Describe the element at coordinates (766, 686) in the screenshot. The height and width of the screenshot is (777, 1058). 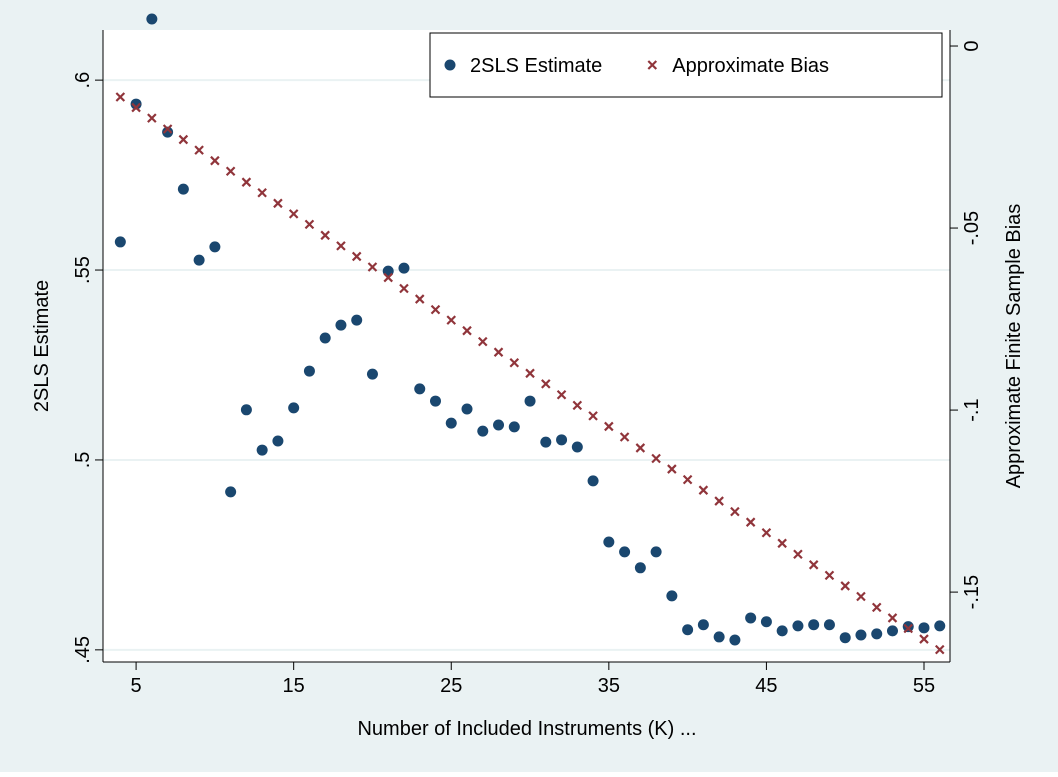
I see `x-tick-label: 45` at that location.